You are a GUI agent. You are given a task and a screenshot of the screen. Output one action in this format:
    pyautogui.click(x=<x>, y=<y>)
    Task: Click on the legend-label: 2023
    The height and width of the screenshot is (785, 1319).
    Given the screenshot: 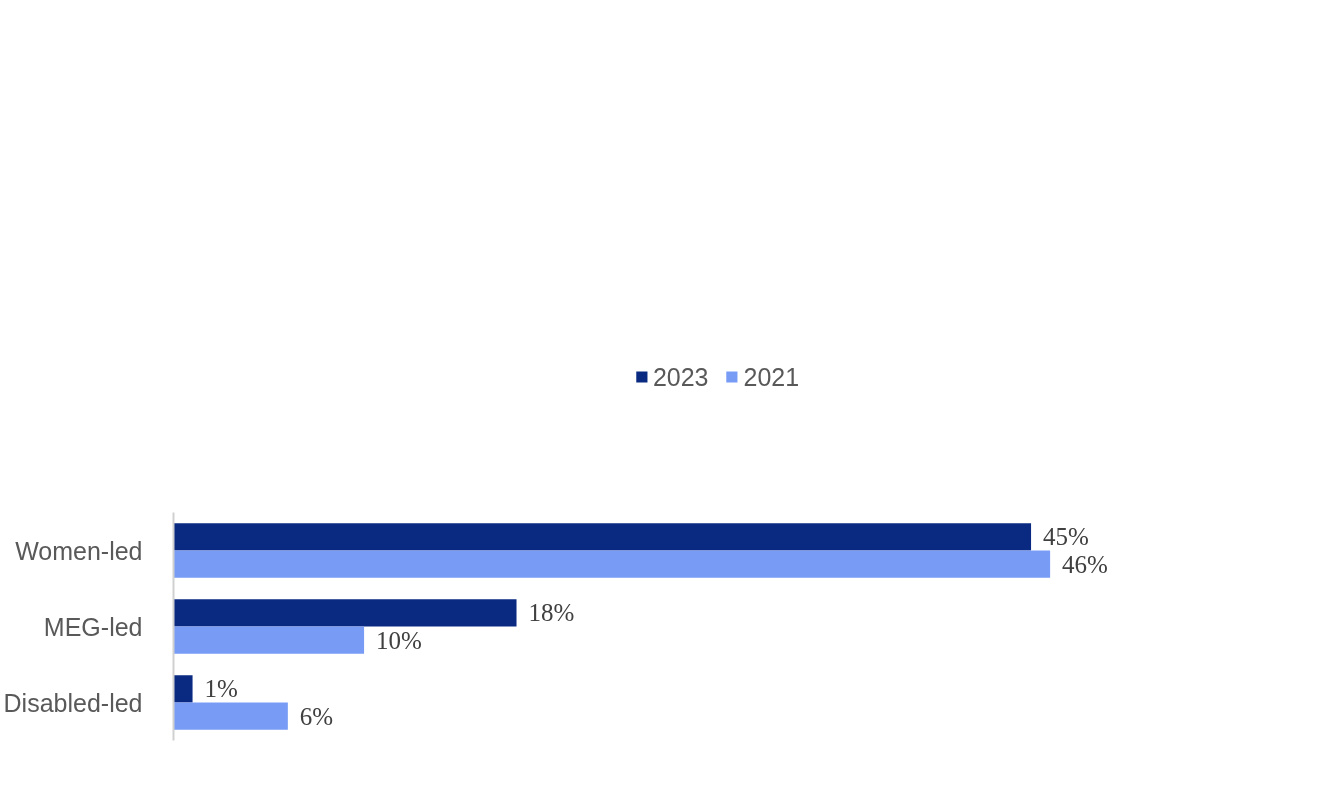 What is the action you would take?
    pyautogui.click(x=680, y=377)
    